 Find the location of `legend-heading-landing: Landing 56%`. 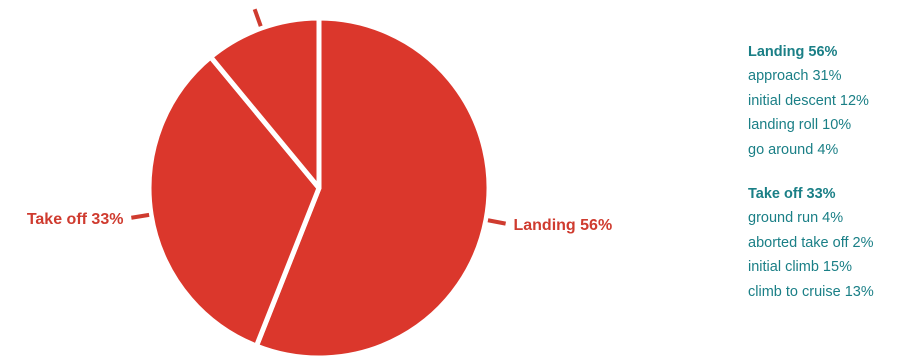

legend-heading-landing: Landing 56% is located at coordinates (793, 52).